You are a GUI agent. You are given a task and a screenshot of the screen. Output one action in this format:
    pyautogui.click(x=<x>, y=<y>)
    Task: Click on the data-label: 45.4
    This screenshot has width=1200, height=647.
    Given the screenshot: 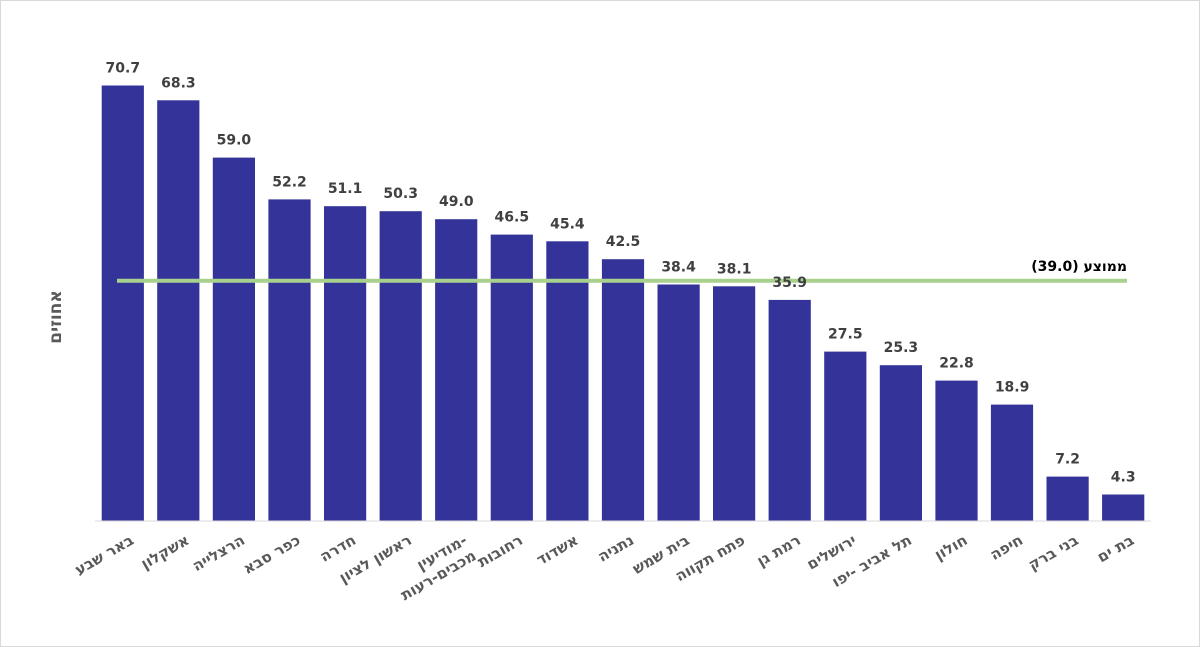 What is the action you would take?
    pyautogui.click(x=567, y=224)
    